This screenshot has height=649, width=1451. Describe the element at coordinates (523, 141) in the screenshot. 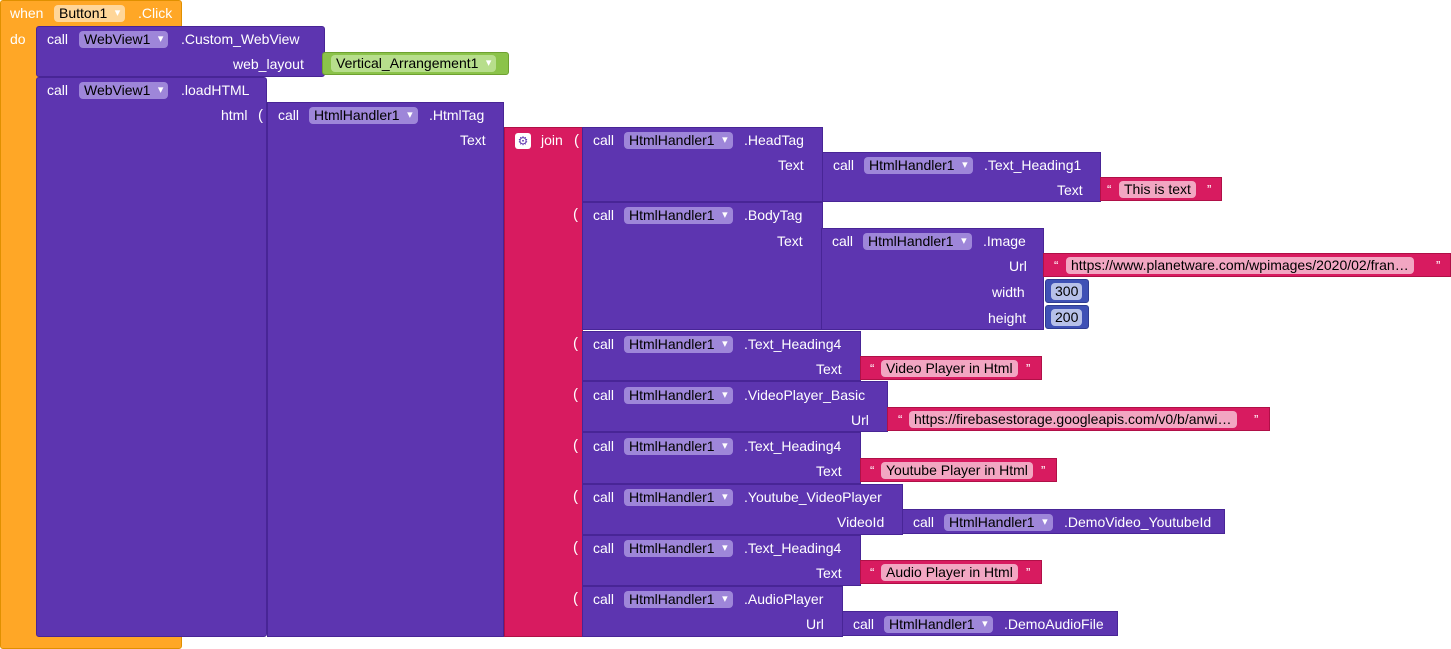

I see `gear-icon: ⚙` at that location.